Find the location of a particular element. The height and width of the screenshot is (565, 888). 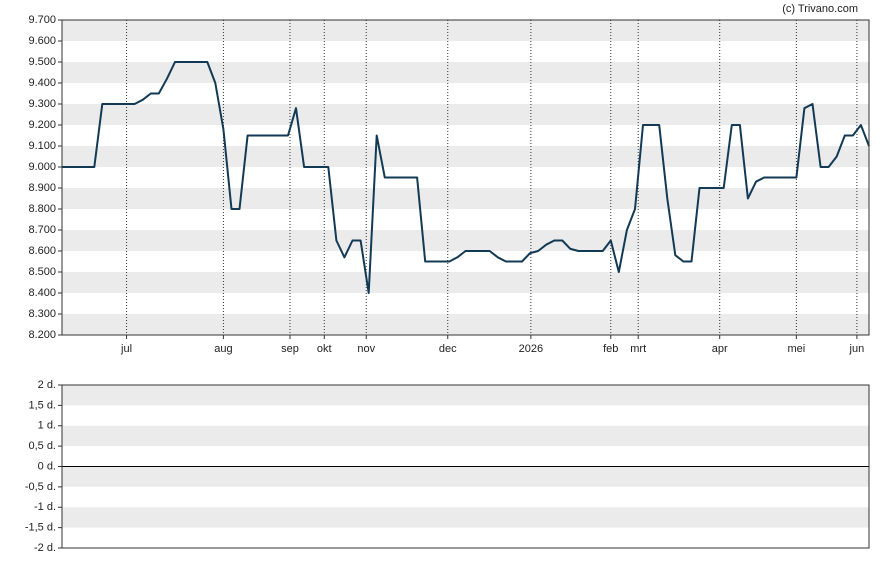

y-tick-label: 9.200 is located at coordinates (42, 125).